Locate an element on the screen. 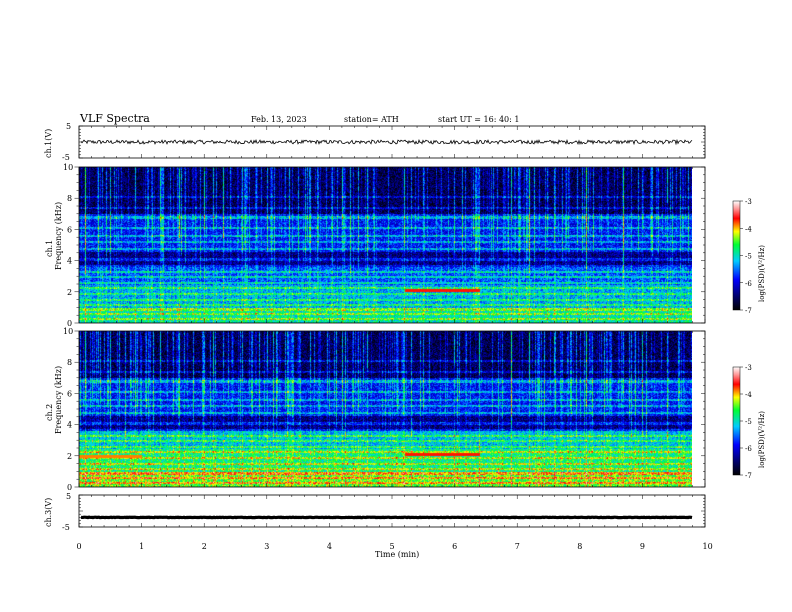  ch3-ytick-bottom: -5 is located at coordinates (66, 527).